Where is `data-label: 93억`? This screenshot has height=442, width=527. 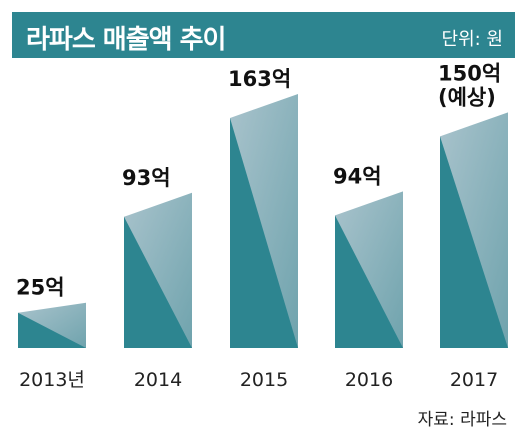
data-label: 93억 is located at coordinates (146, 178).